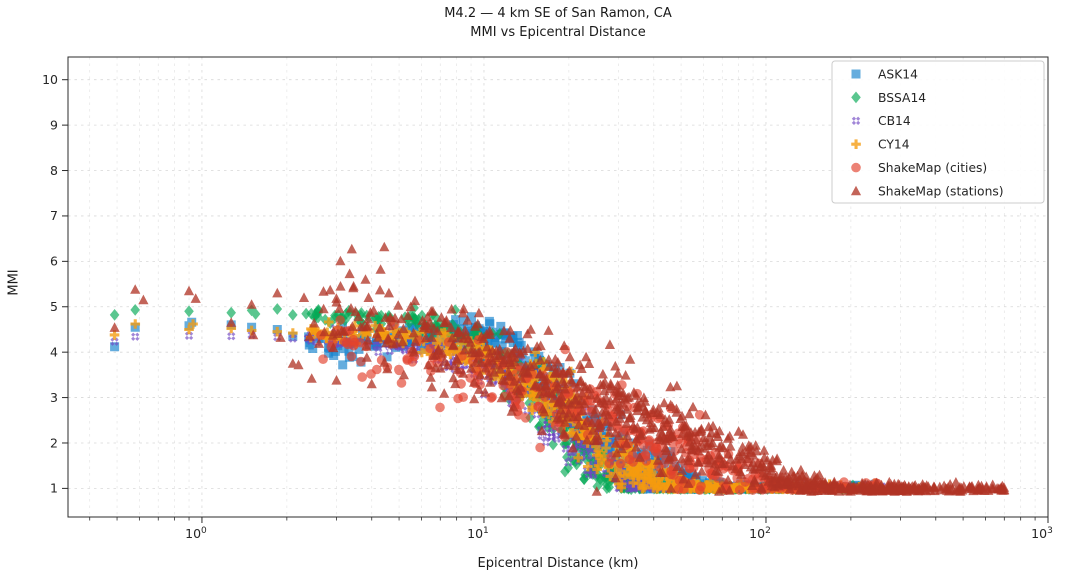  What do you see at coordinates (54, 397) in the screenshot?
I see `y-tick-label: 3` at bounding box center [54, 397].